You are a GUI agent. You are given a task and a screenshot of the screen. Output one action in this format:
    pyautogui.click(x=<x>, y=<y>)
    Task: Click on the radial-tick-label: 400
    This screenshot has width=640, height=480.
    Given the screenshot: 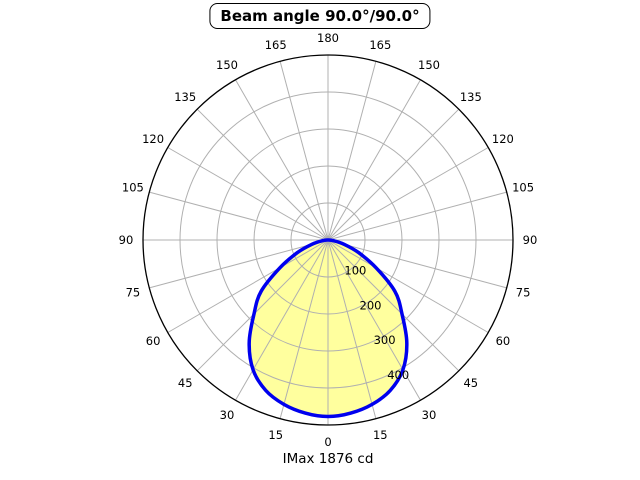 What is the action you would take?
    pyautogui.click(x=398, y=375)
    